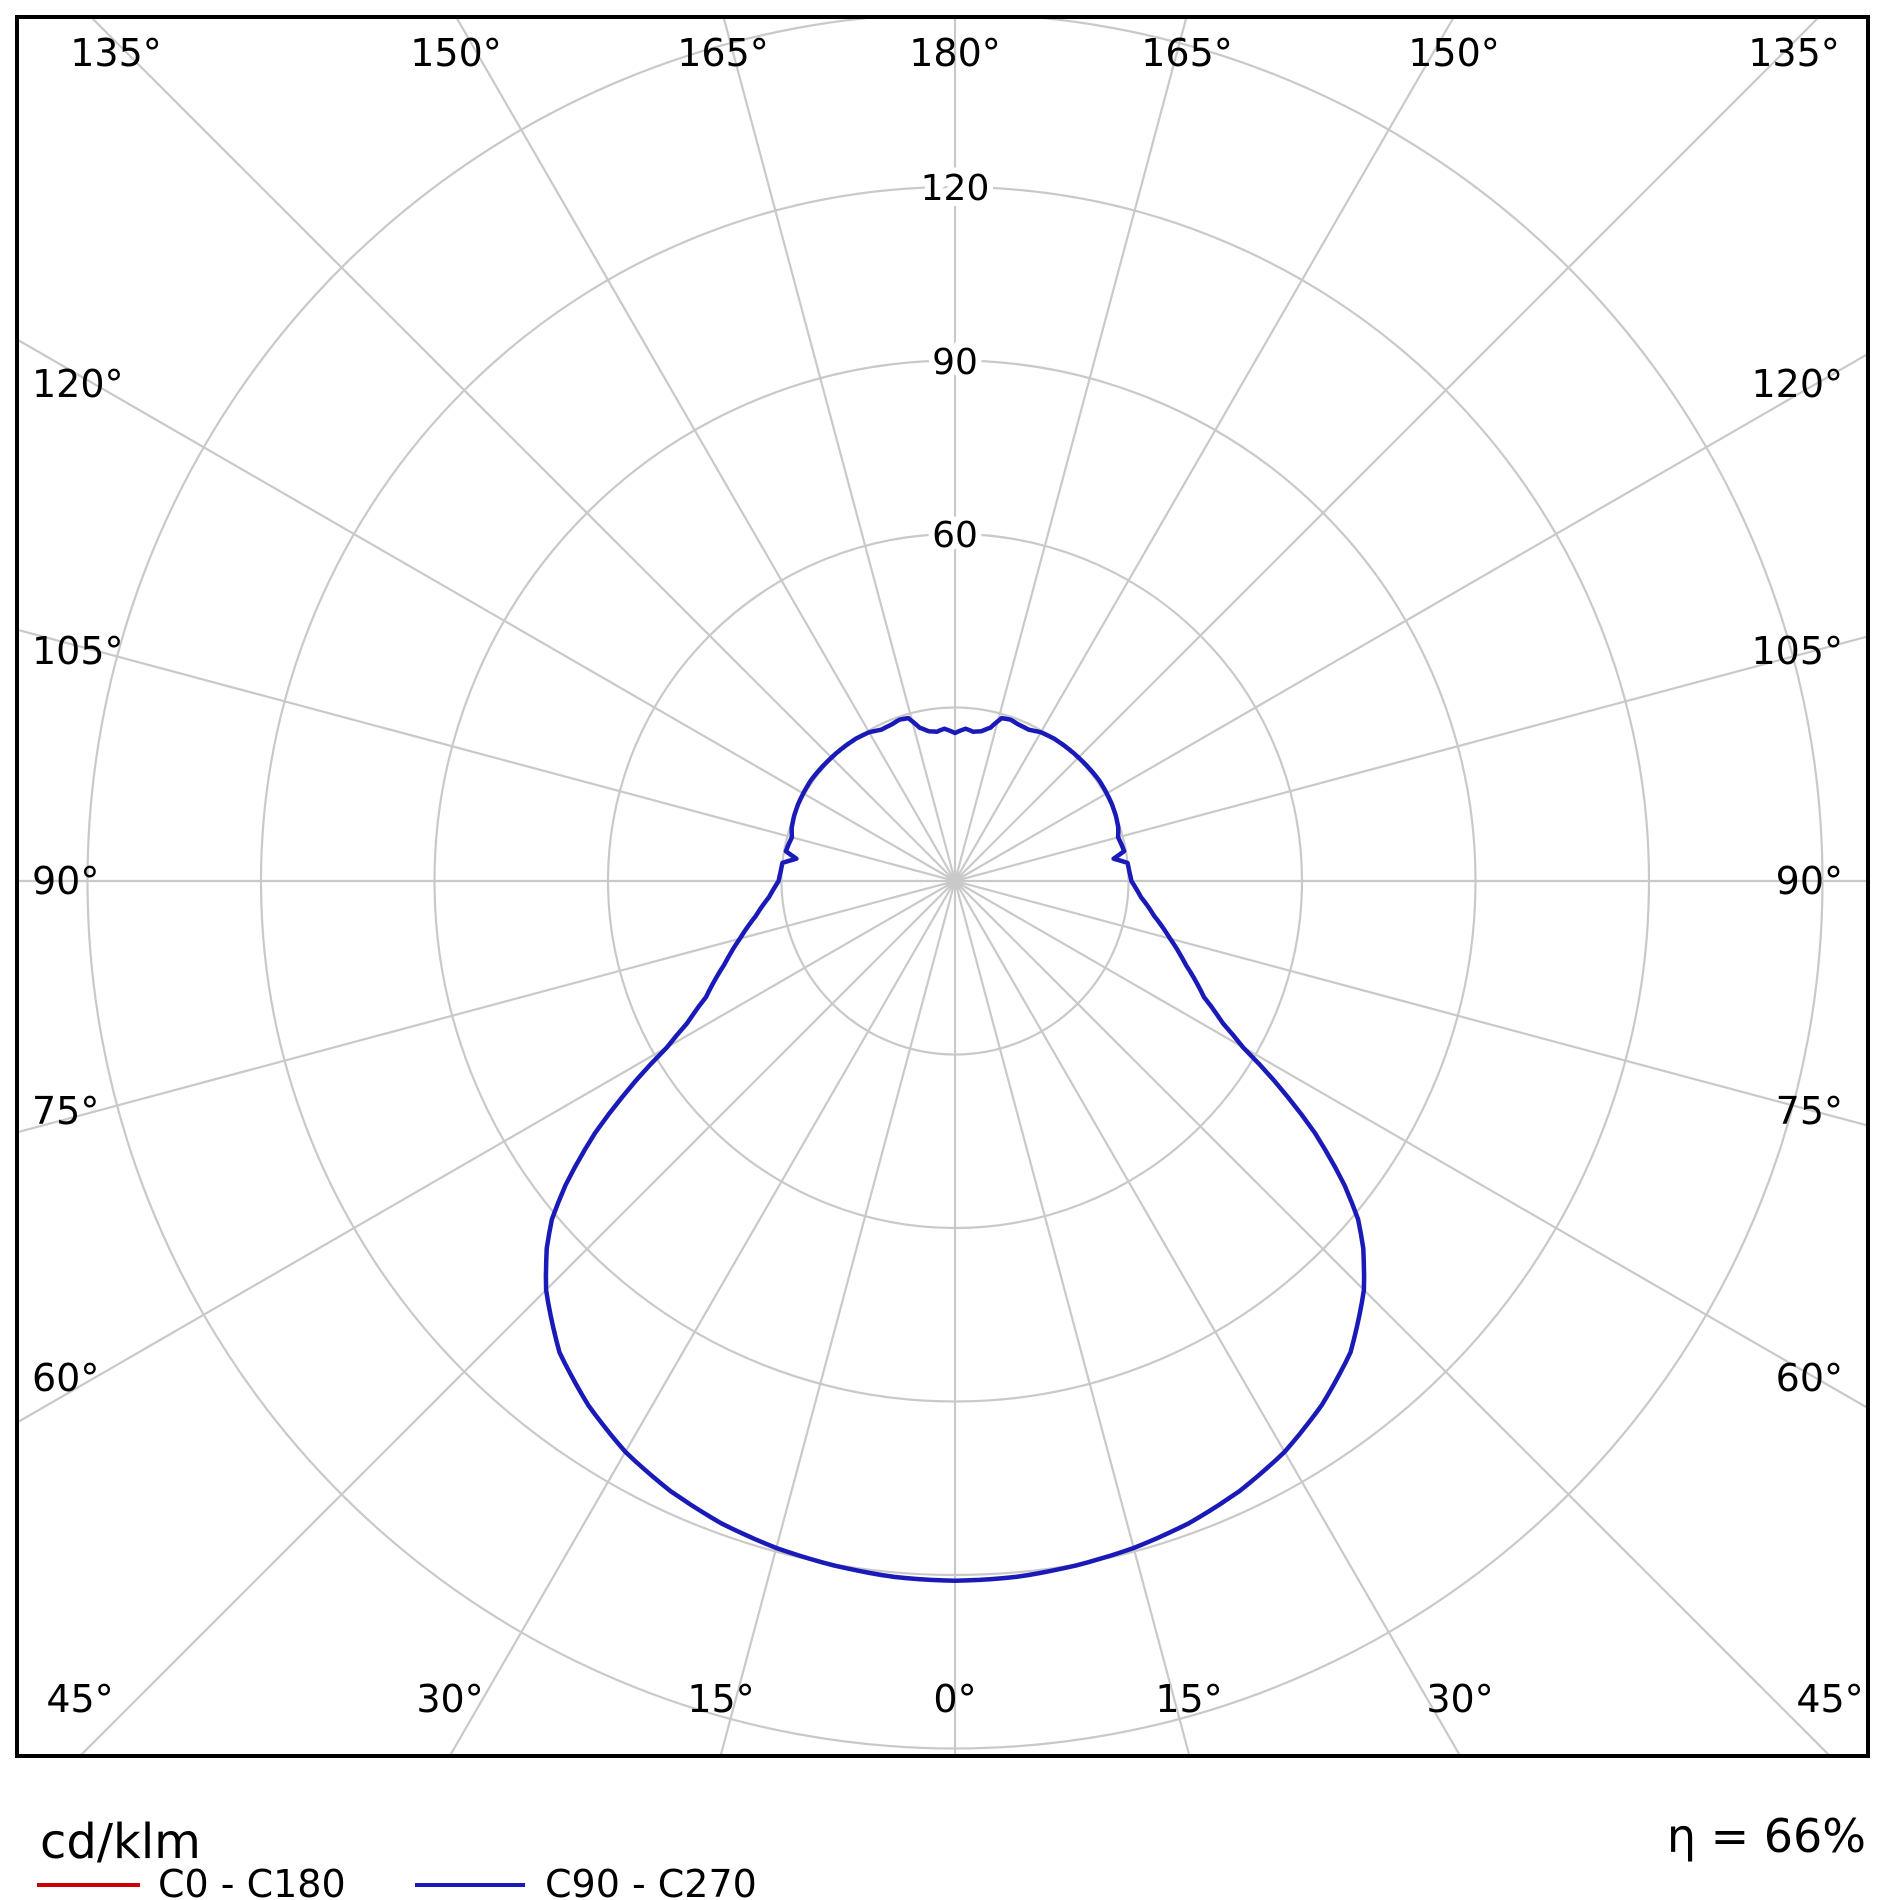  Describe the element at coordinates (955, 188) in the screenshot. I see `ring-label-120: 120` at that location.